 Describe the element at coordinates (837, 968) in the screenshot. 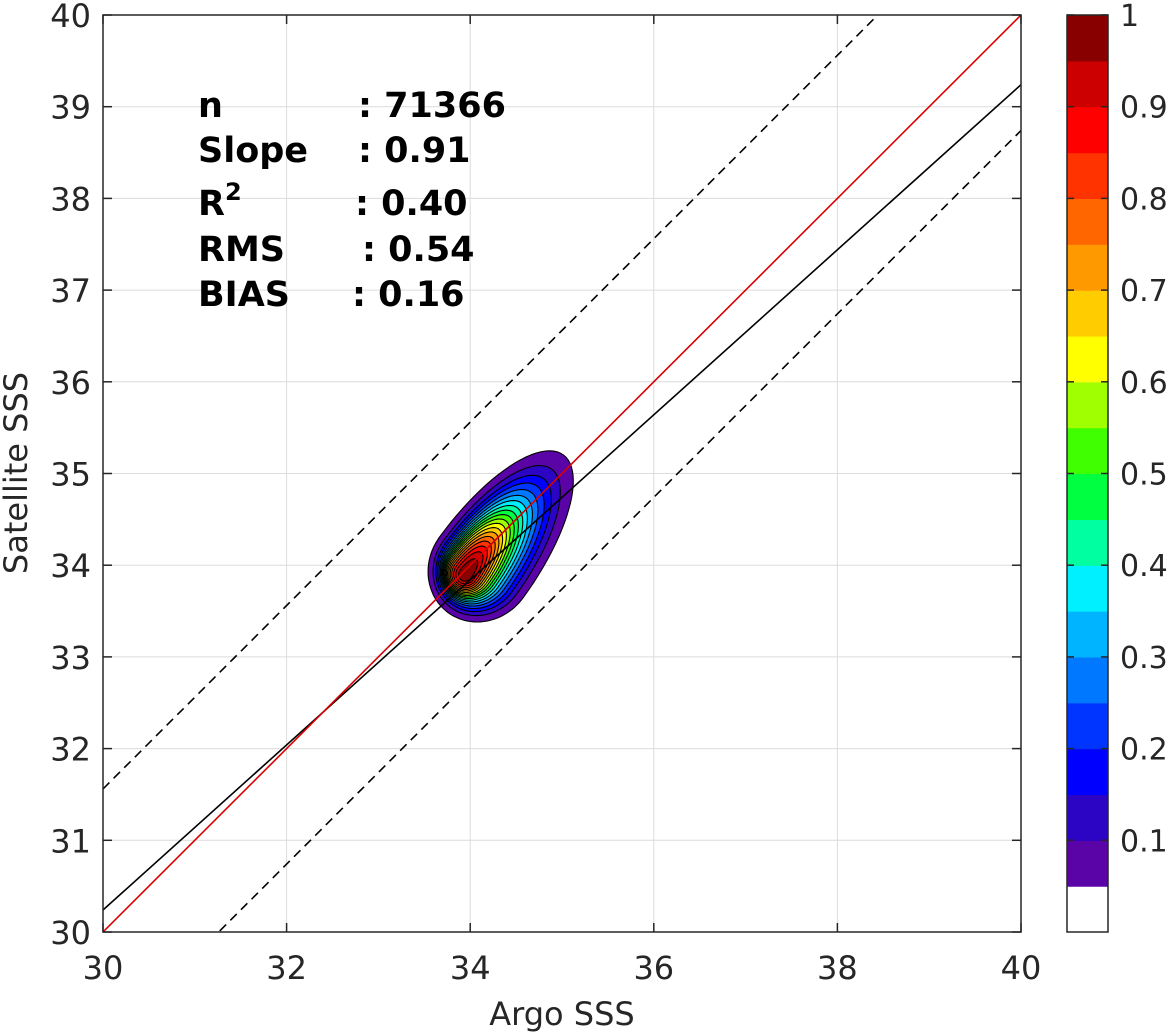

I see `x-tick-label: 38` at that location.